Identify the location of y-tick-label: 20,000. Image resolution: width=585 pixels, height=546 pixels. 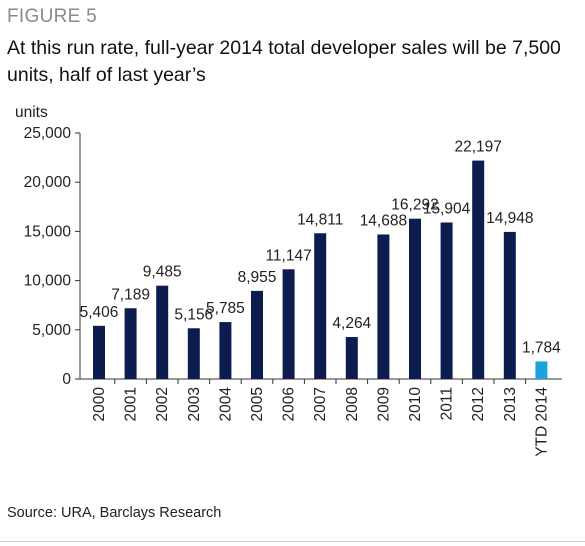
(48, 182).